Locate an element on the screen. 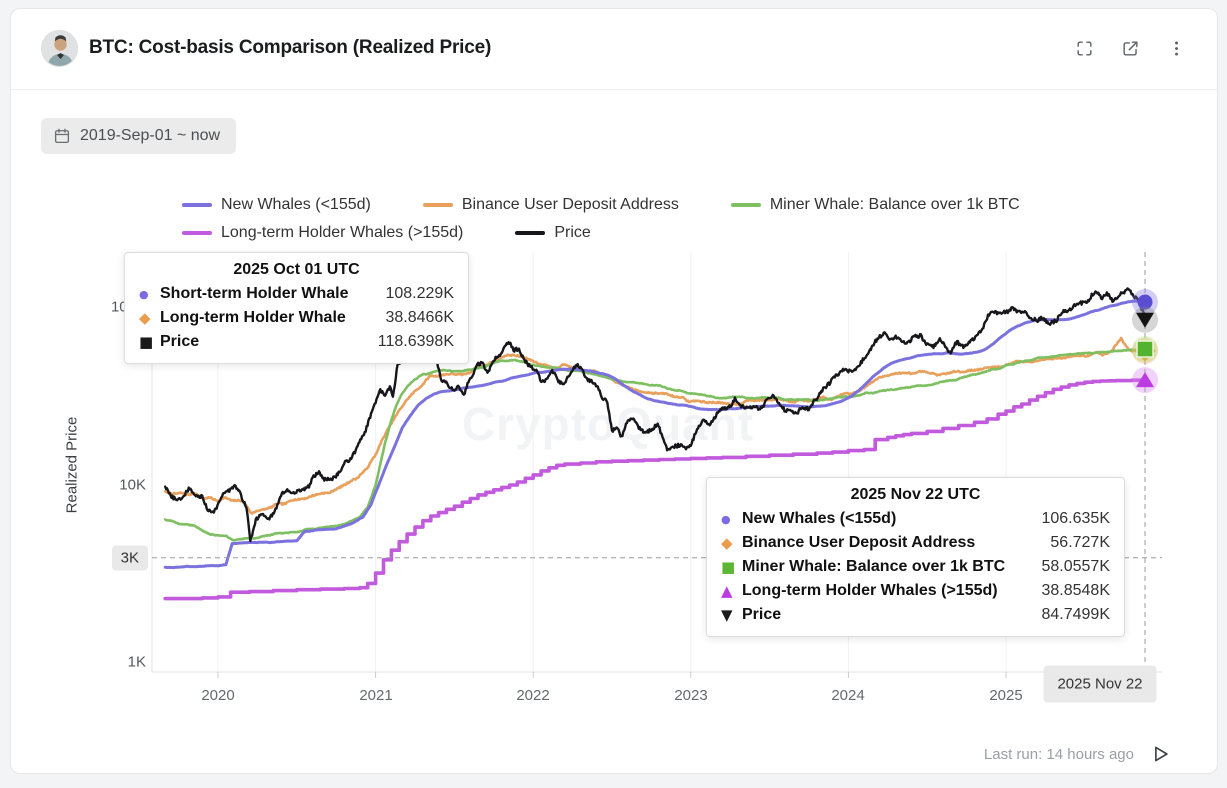 The image size is (1227, 788). fullscreen-icon is located at coordinates (1084, 48).